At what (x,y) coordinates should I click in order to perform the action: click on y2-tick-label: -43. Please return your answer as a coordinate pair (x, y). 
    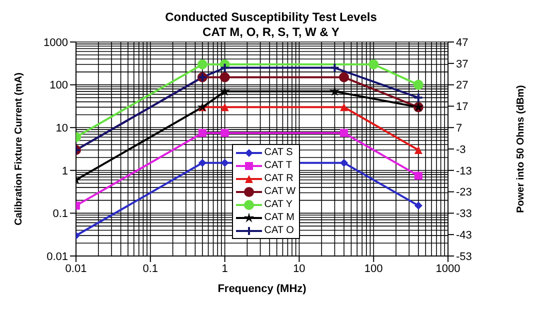
    Looking at the image, I should click on (464, 236).